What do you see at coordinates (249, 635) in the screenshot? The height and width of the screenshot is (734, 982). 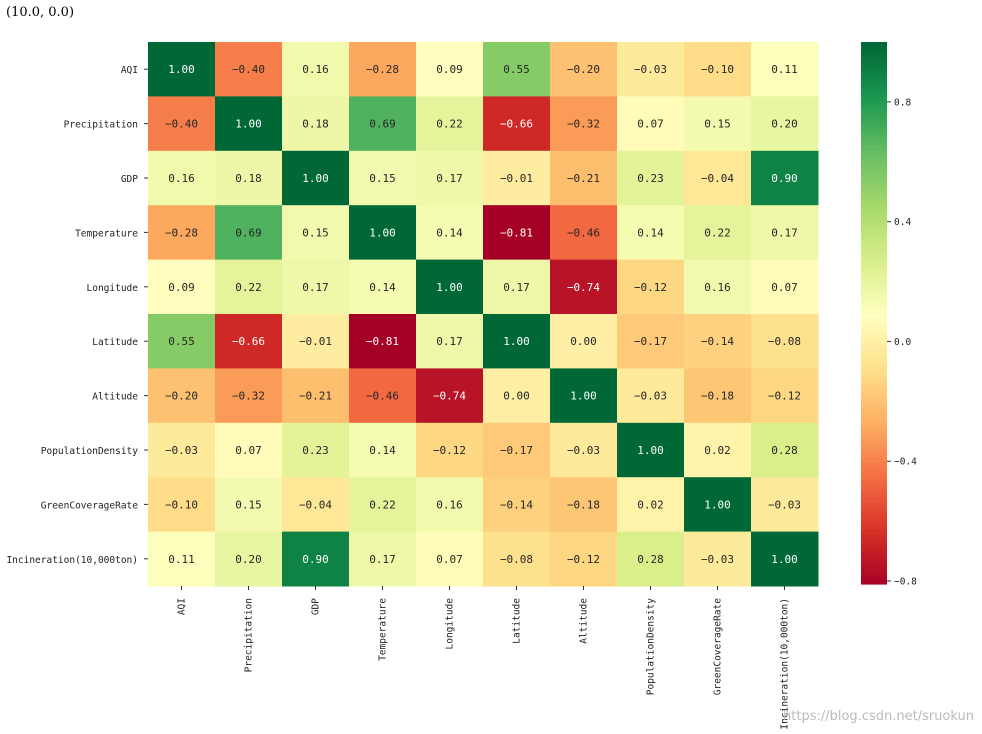 I see `column-label: Precipitation` at bounding box center [249, 635].